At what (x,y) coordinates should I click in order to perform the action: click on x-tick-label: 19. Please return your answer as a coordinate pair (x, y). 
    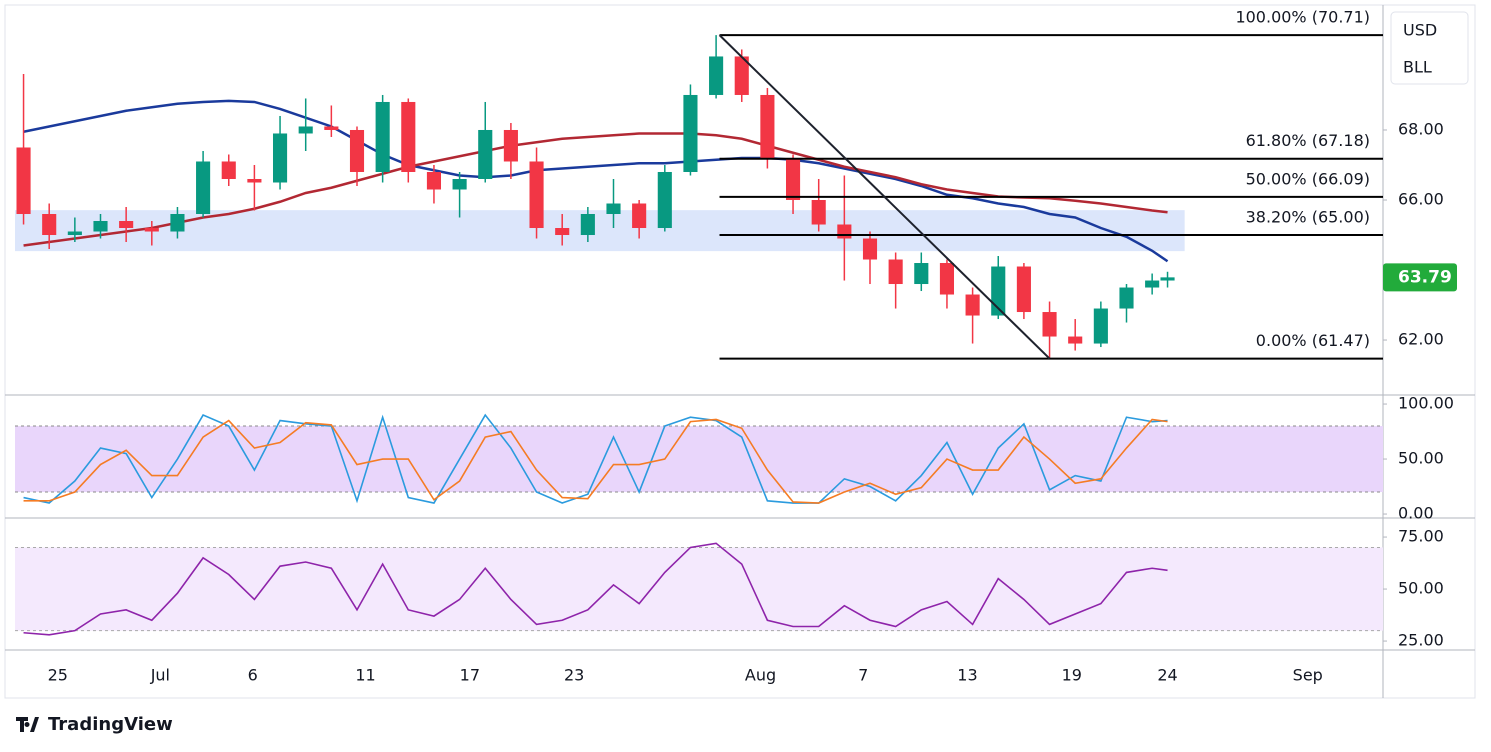
    Looking at the image, I should click on (1072, 675).